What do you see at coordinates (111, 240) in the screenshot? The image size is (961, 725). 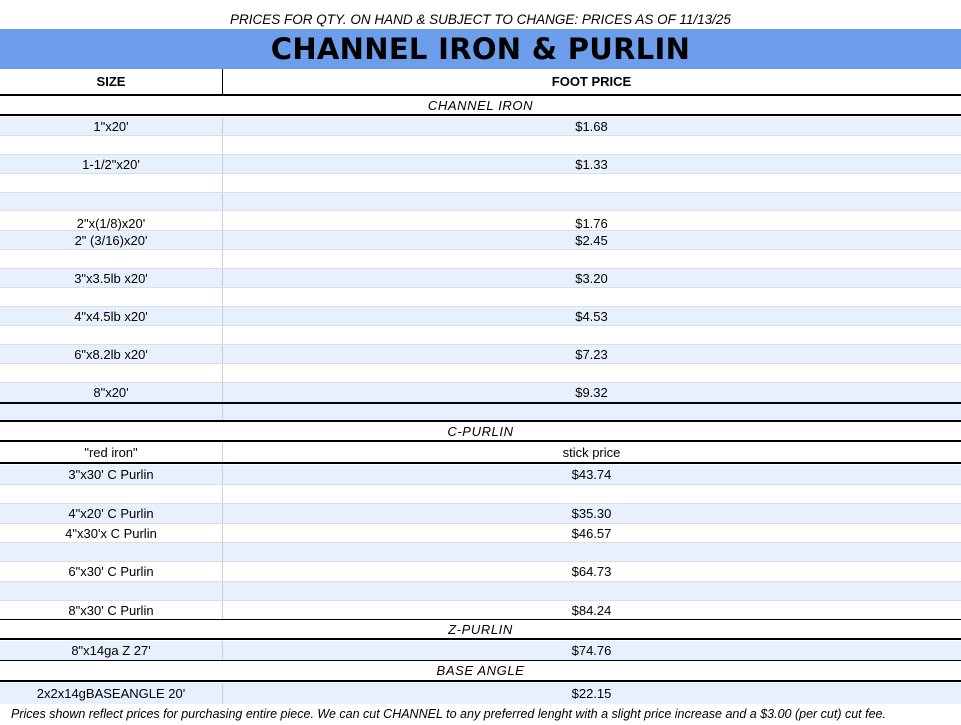 I see `size-cell: 2" (3/16)x20'` at bounding box center [111, 240].